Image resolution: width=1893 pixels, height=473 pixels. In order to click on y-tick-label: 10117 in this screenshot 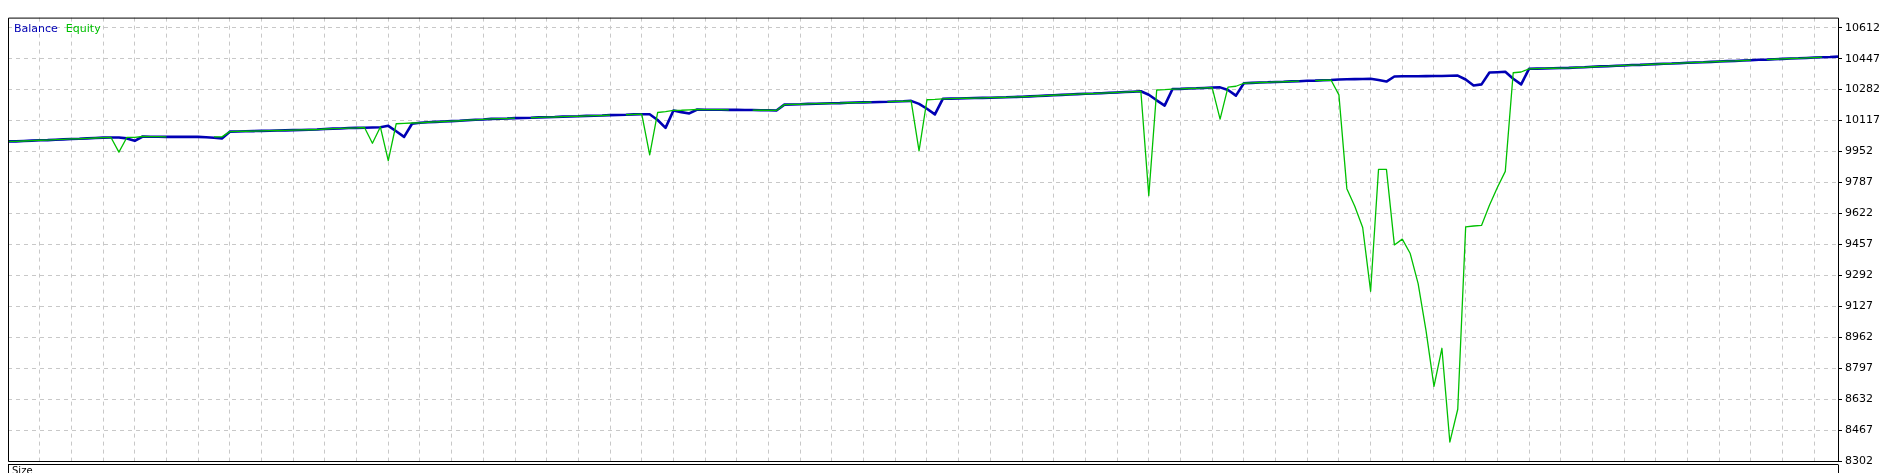, I will do `click(1863, 120)`.